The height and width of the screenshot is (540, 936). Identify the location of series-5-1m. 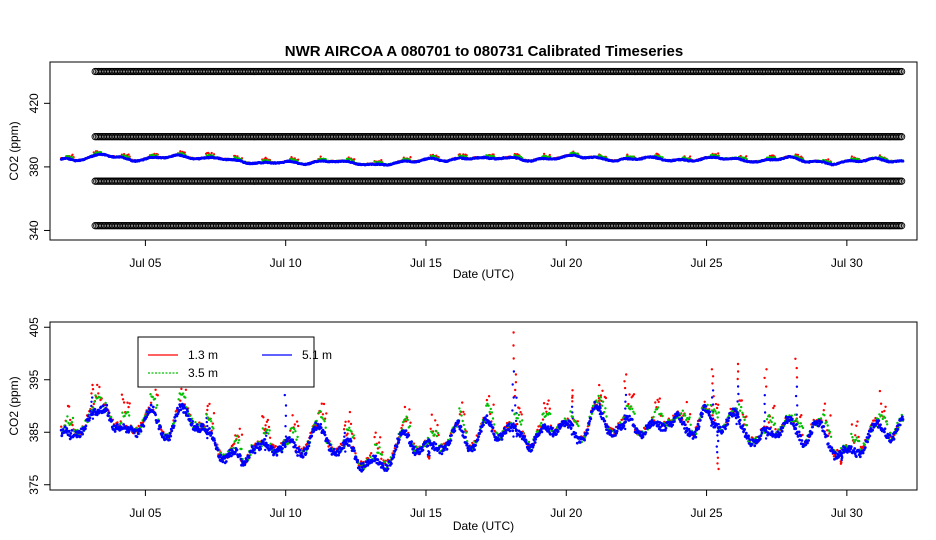
(482, 159).